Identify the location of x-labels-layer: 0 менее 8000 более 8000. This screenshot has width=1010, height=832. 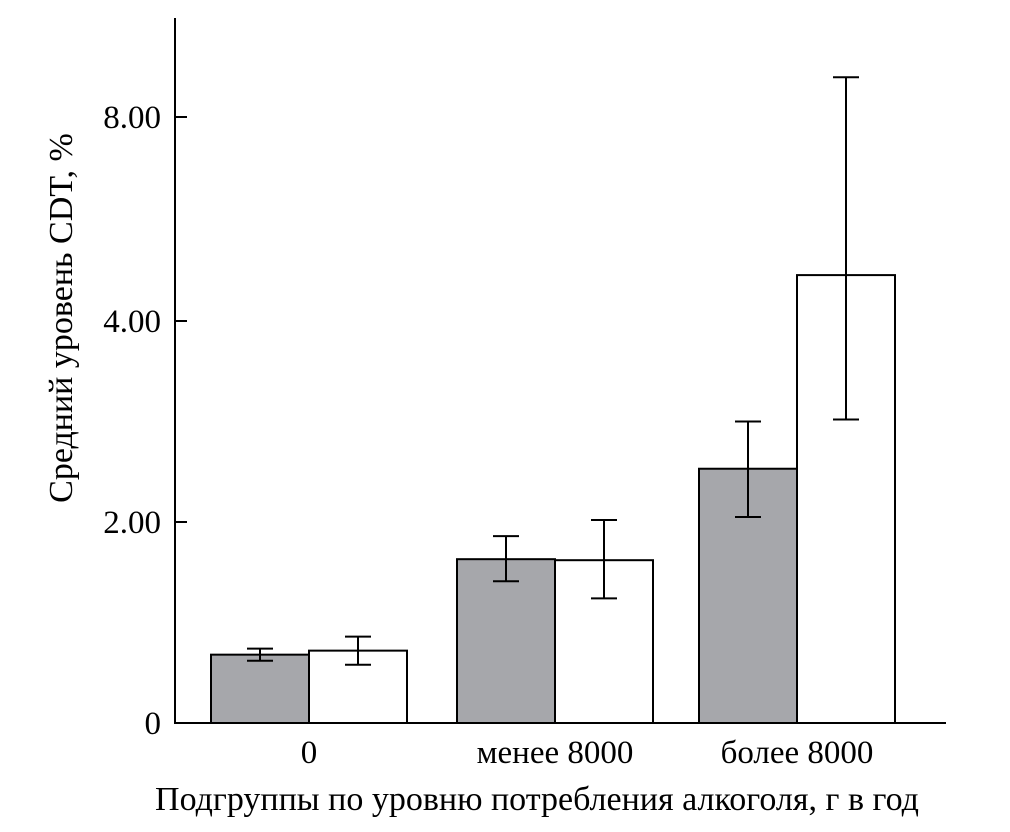
(587, 753).